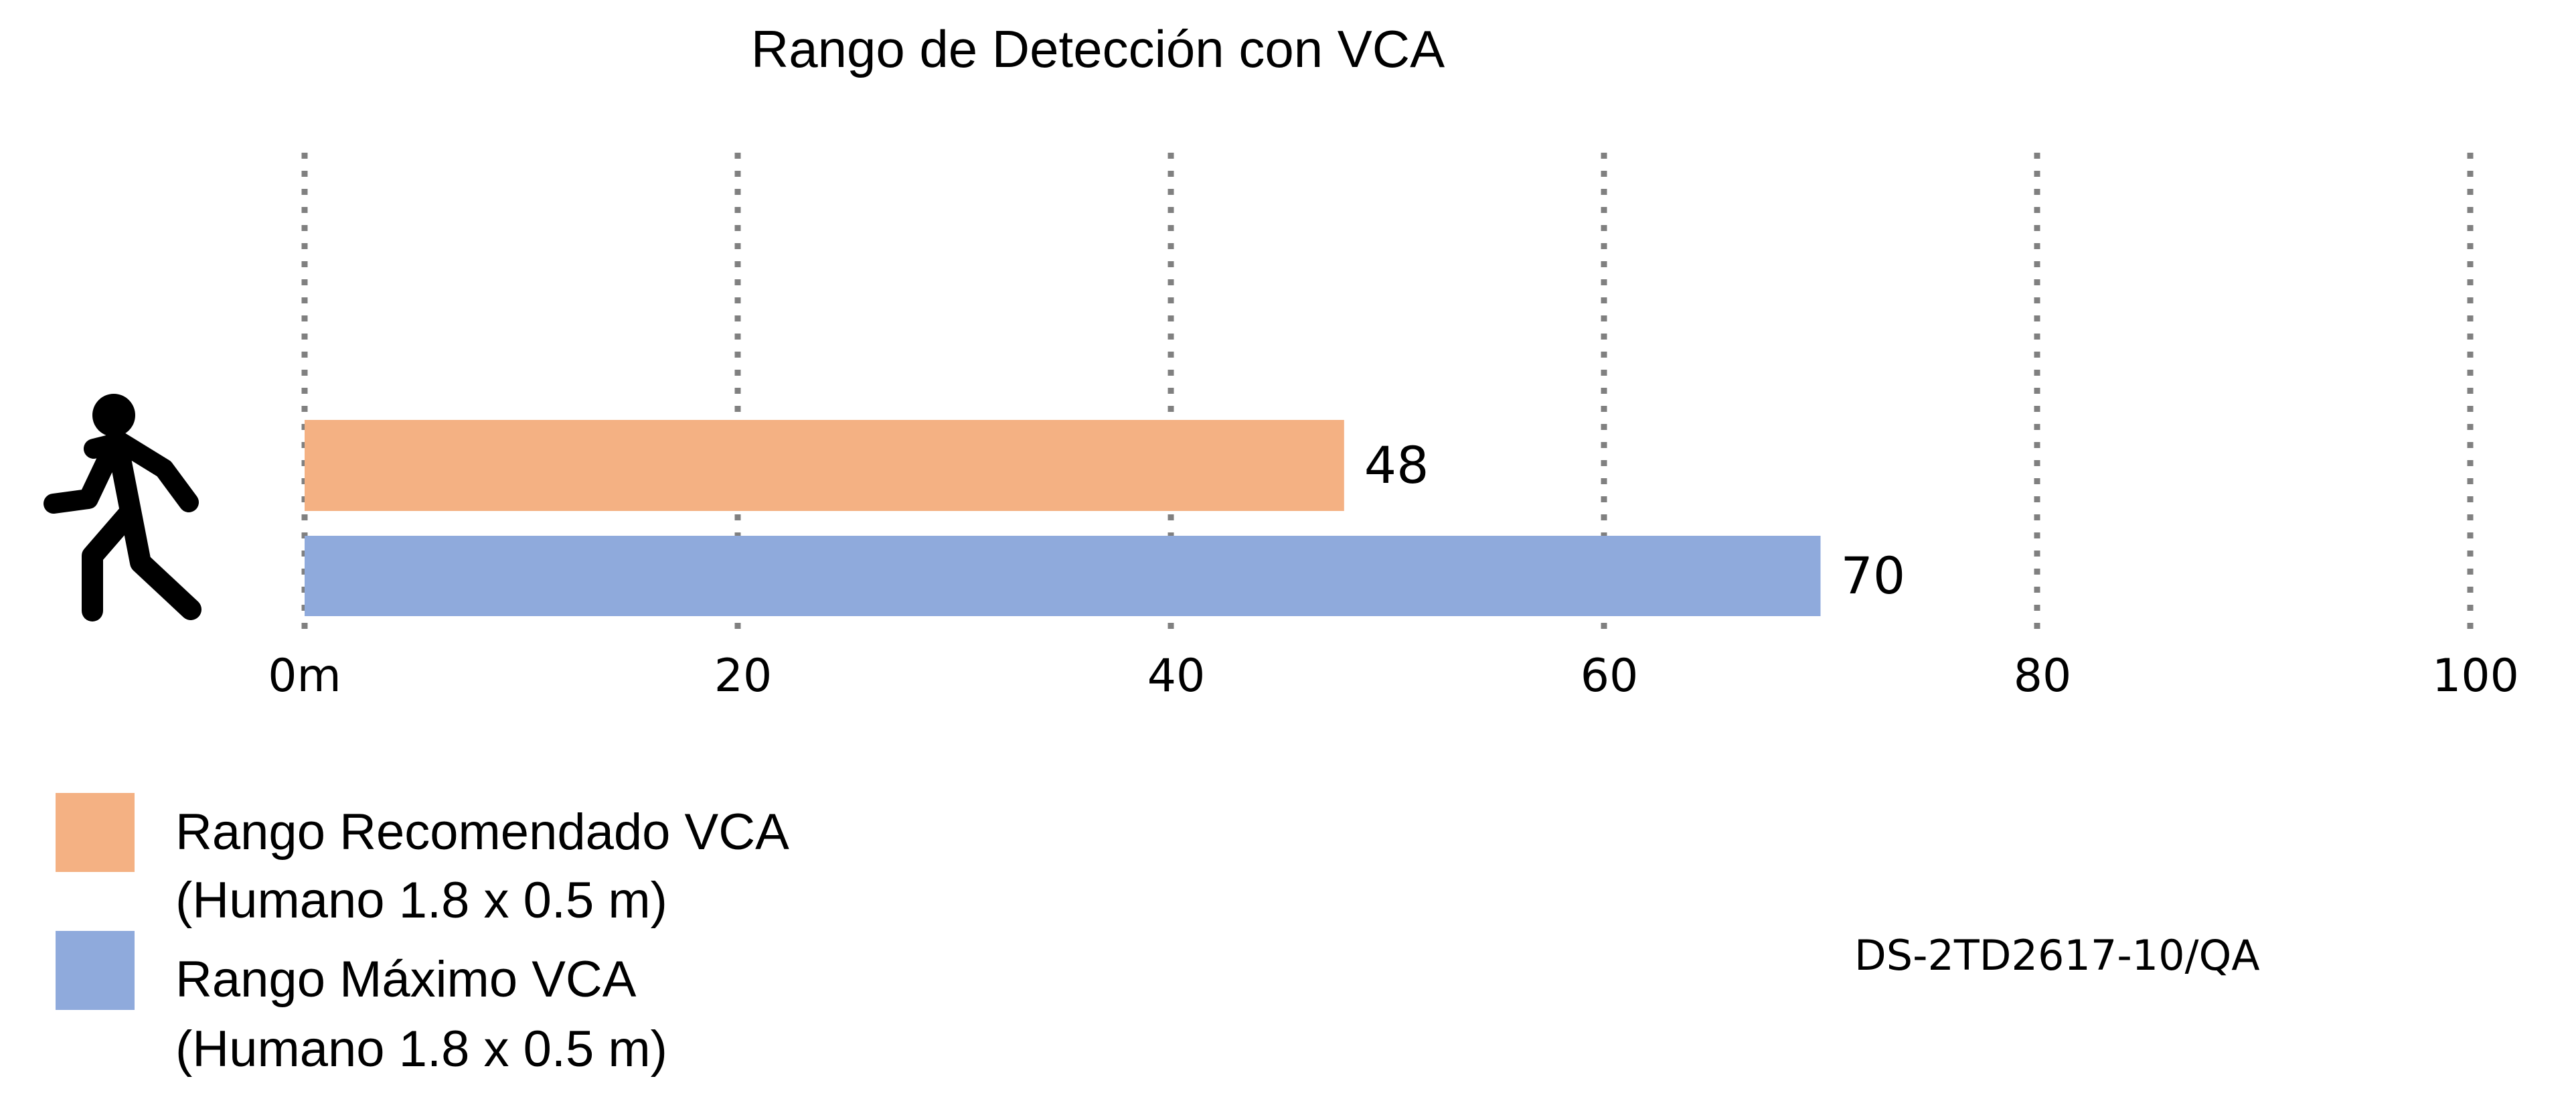 The height and width of the screenshot is (1097, 2576). I want to click on legend-label-maximum: Rango Máximo VCA, so click(406, 979).